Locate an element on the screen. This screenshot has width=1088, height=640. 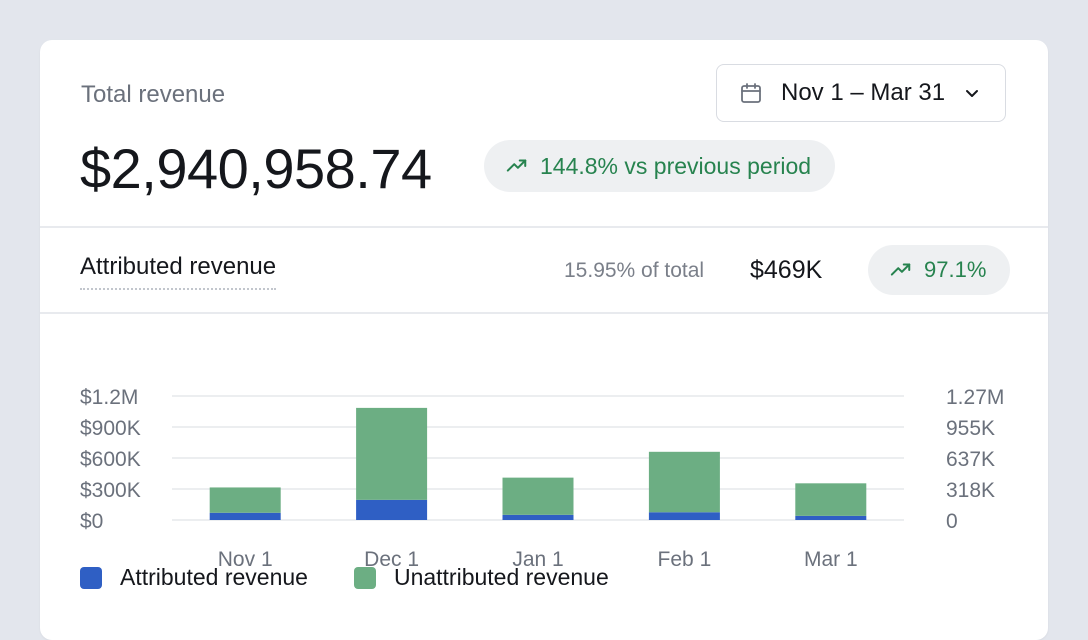
attributed-share: 15.95% of total is located at coordinates (634, 270).